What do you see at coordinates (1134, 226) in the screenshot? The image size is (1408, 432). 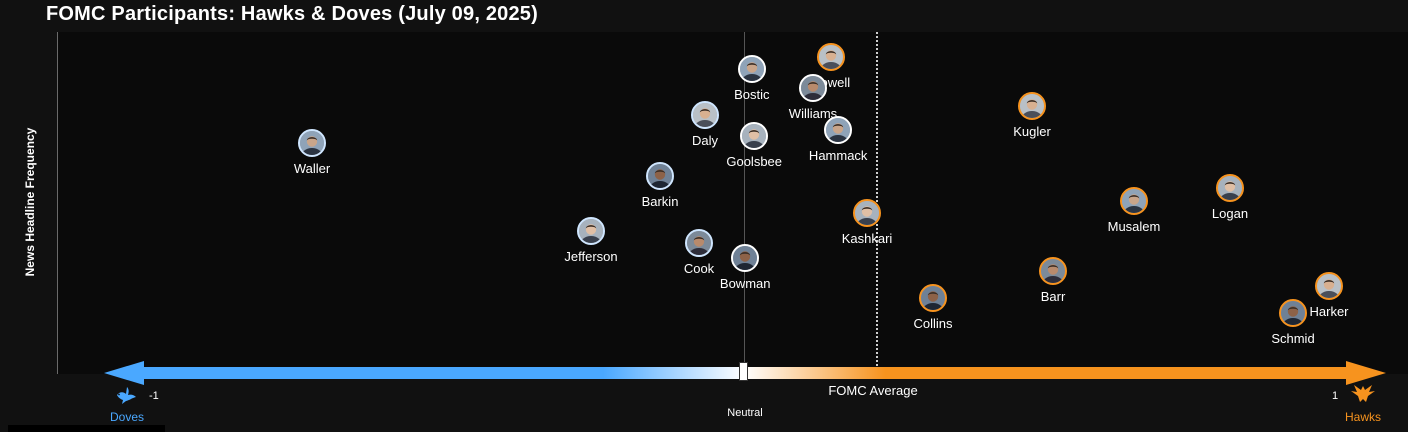 I see `participant-name: Musalem` at bounding box center [1134, 226].